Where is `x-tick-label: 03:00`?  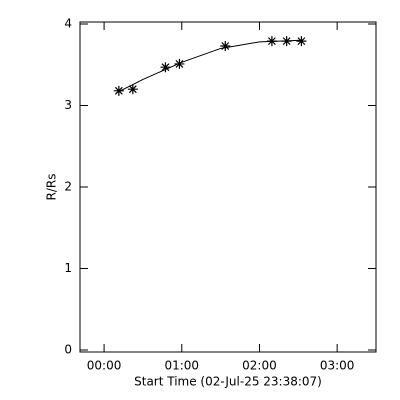
x-tick-label: 03:00 is located at coordinates (337, 366).